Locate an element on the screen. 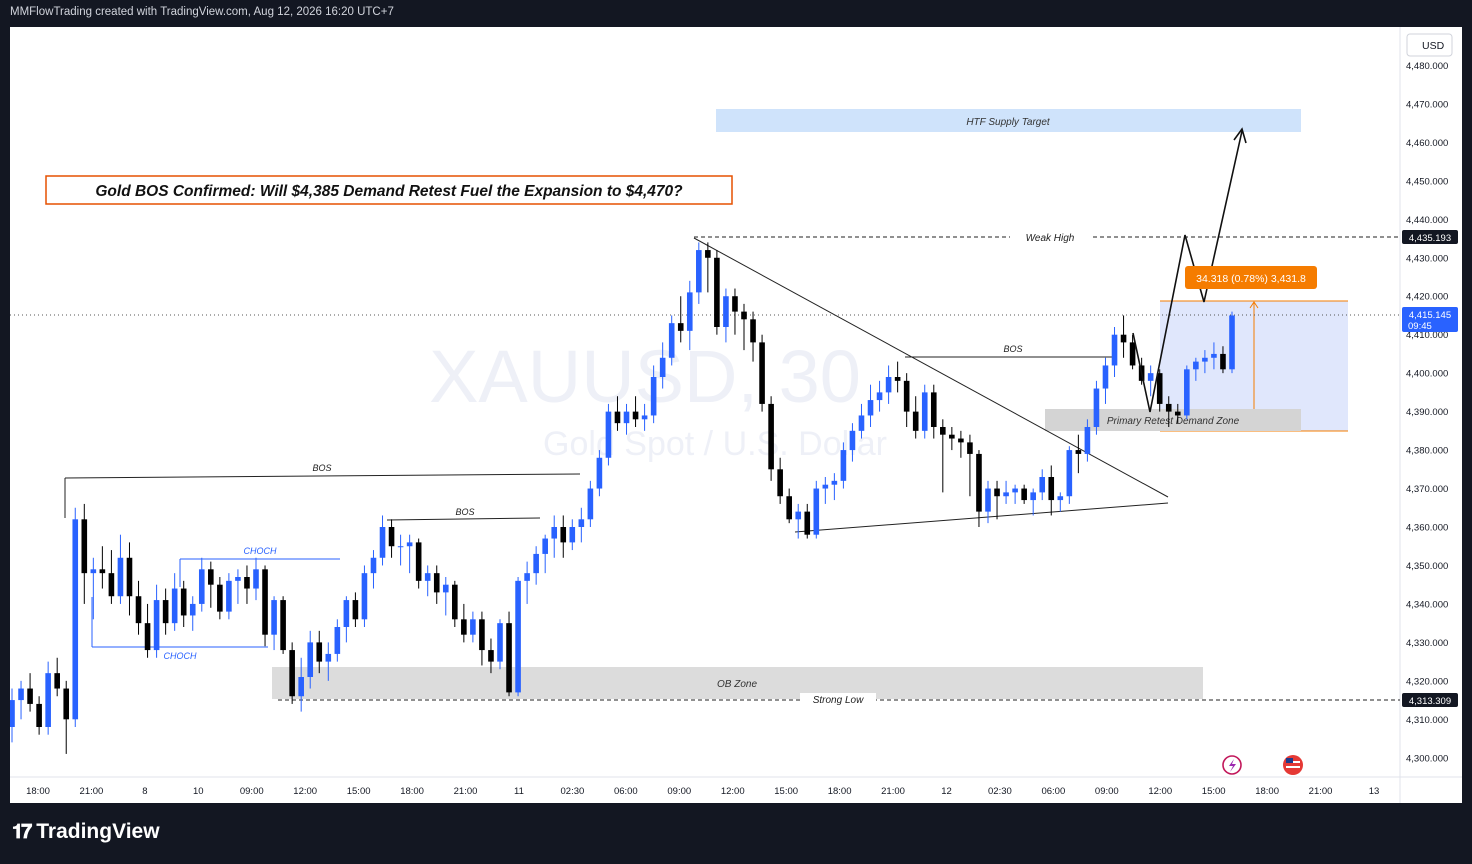  time-tick-label: 8 is located at coordinates (144, 791).